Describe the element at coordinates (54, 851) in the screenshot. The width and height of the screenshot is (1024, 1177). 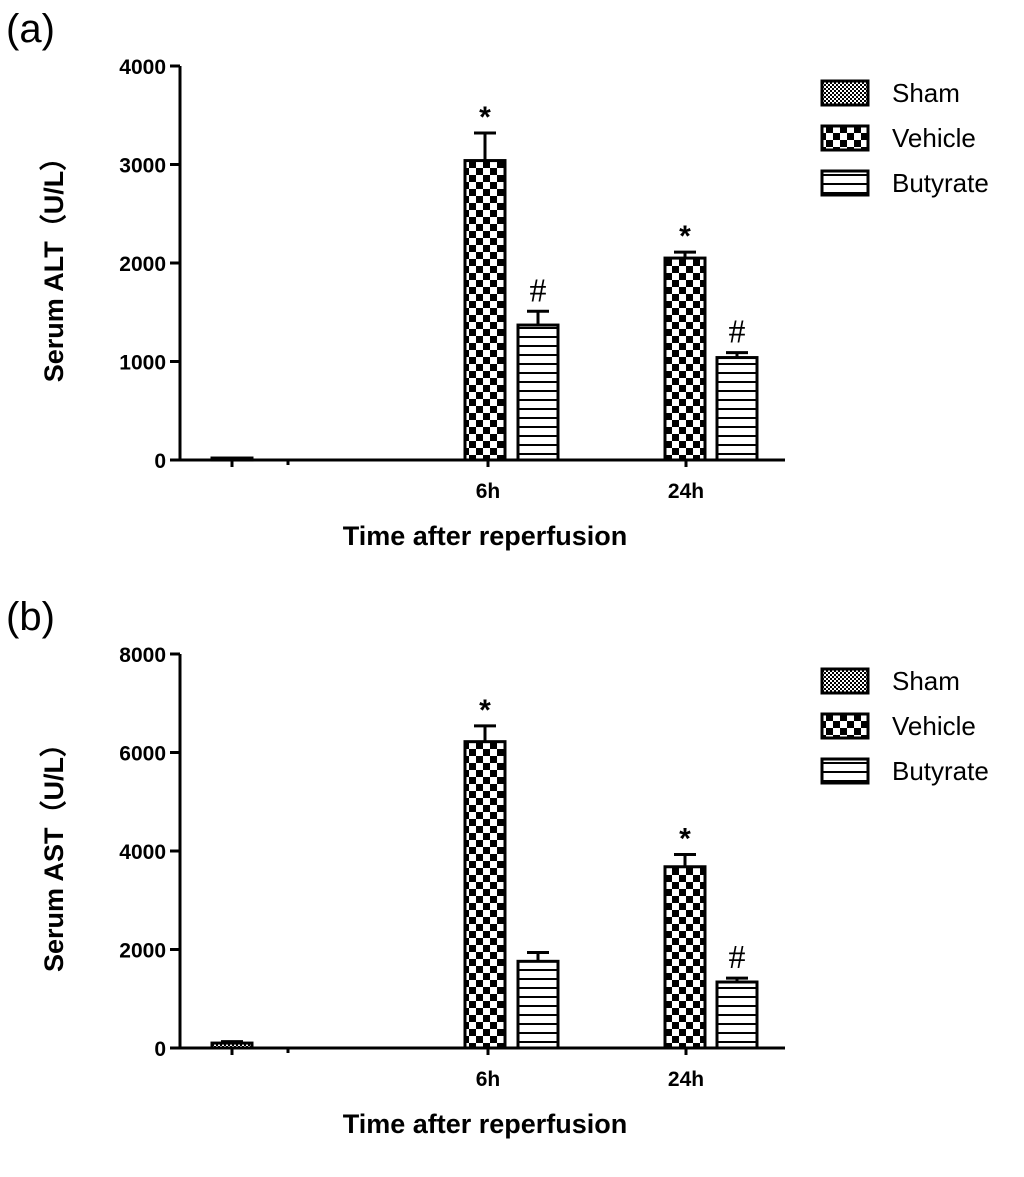
I see `y-axis-title: Serum AST（U/L）` at that location.